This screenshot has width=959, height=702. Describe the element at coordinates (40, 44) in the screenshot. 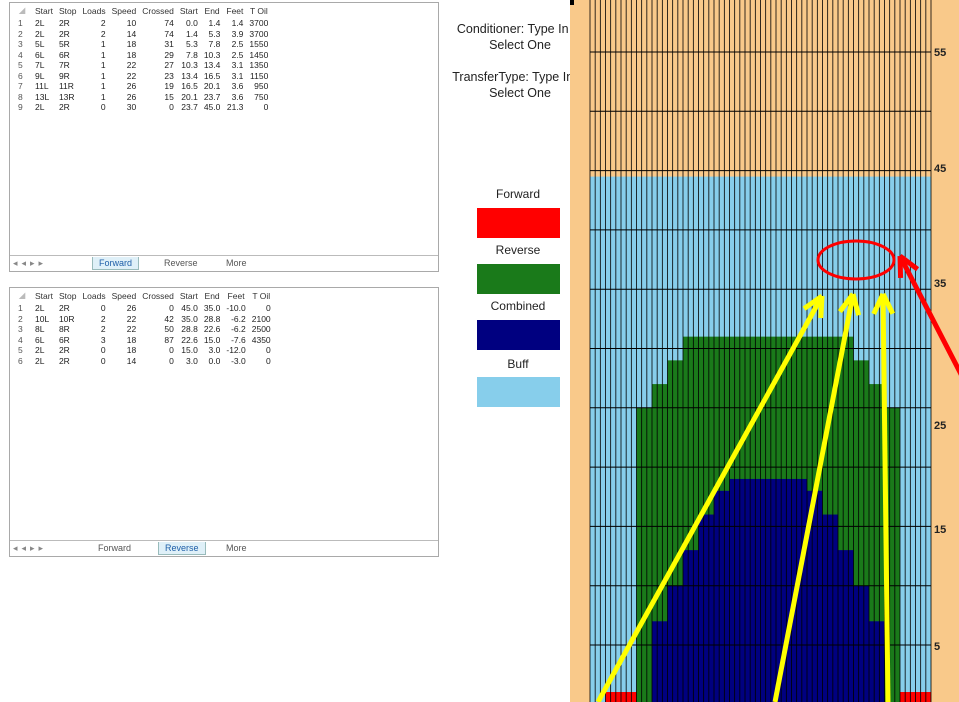

I see `table-cell: 5L` at that location.